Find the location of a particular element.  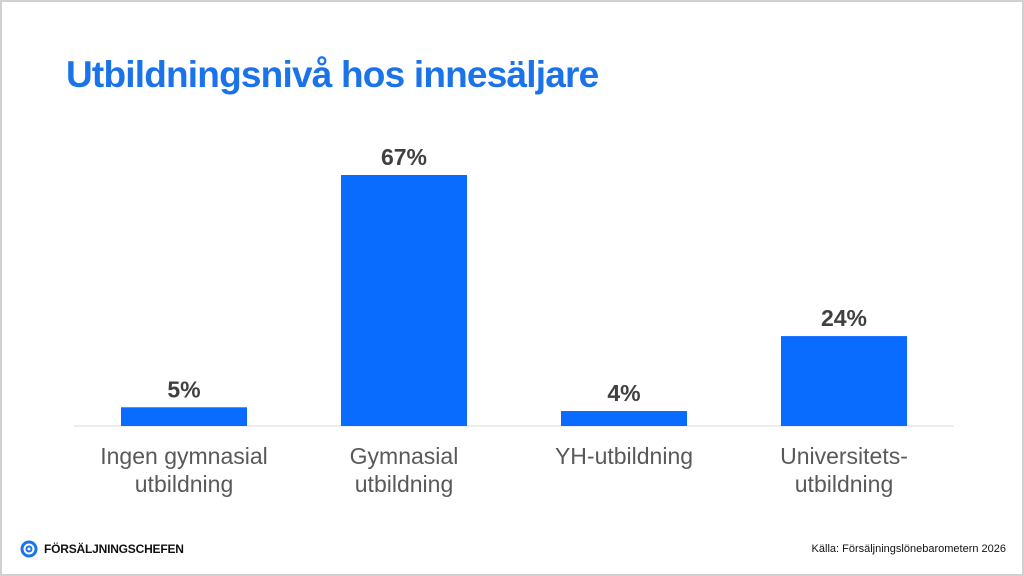

value-label-2: 67% is located at coordinates (404, 157).